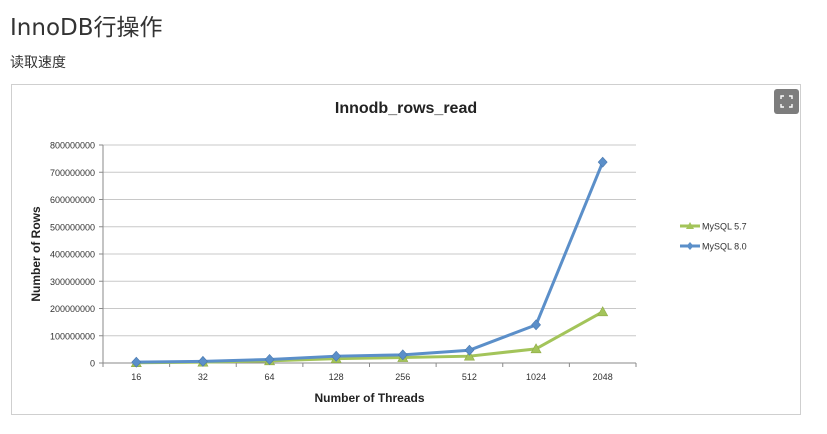  I want to click on x-tick-label: 64, so click(270, 377).